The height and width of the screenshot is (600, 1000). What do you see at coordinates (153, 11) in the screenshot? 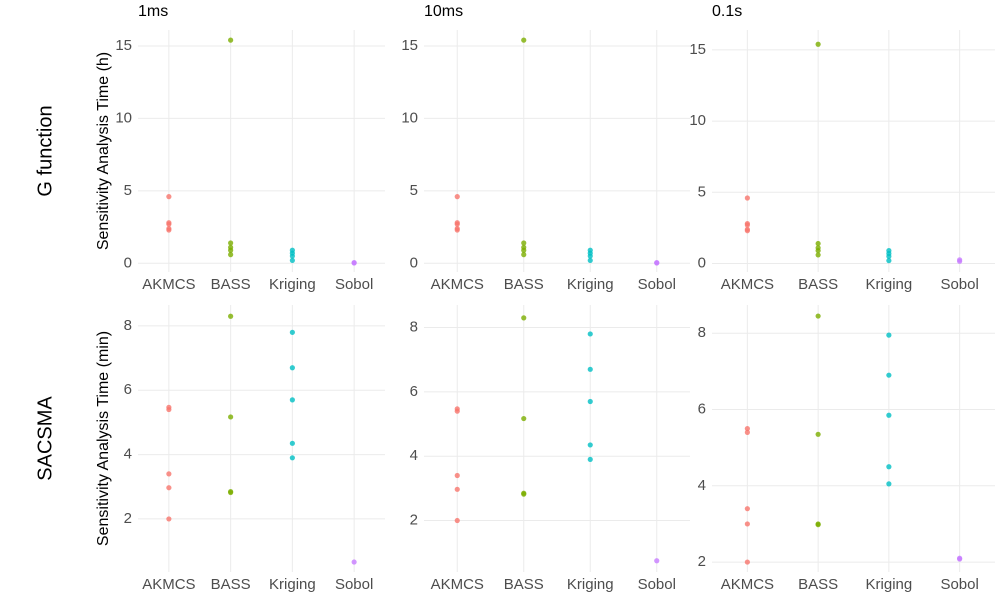
I see `panel-title: 1ms` at bounding box center [153, 11].